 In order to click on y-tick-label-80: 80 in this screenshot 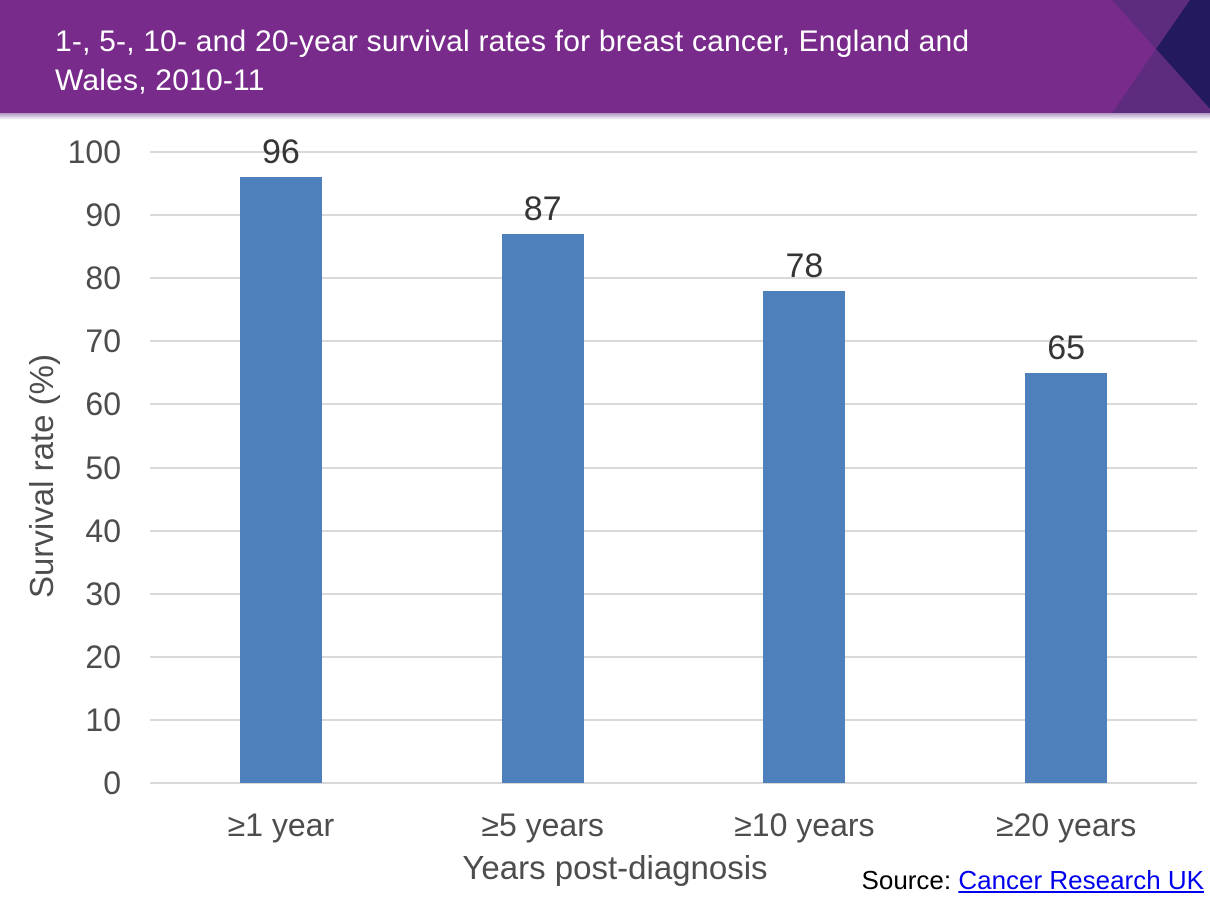, I will do `click(103, 278)`.